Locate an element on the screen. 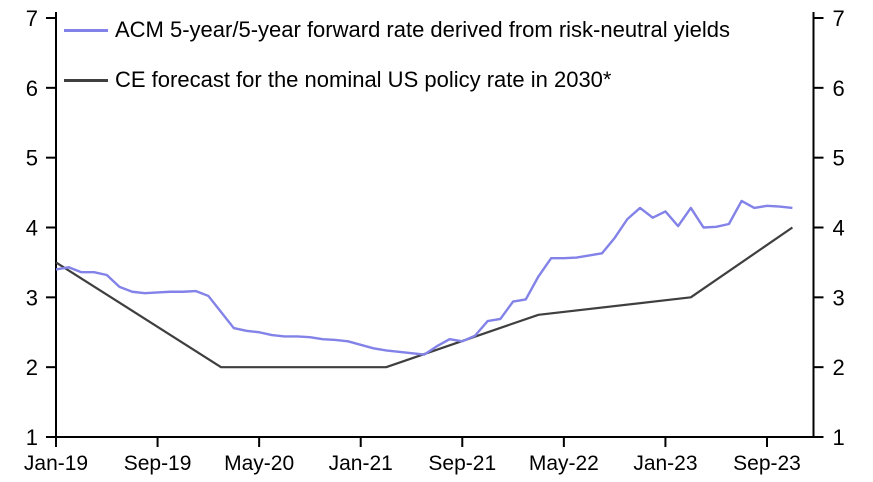 This screenshot has width=873, height=482. y-tick-label-left: 3 is located at coordinates (32, 297).